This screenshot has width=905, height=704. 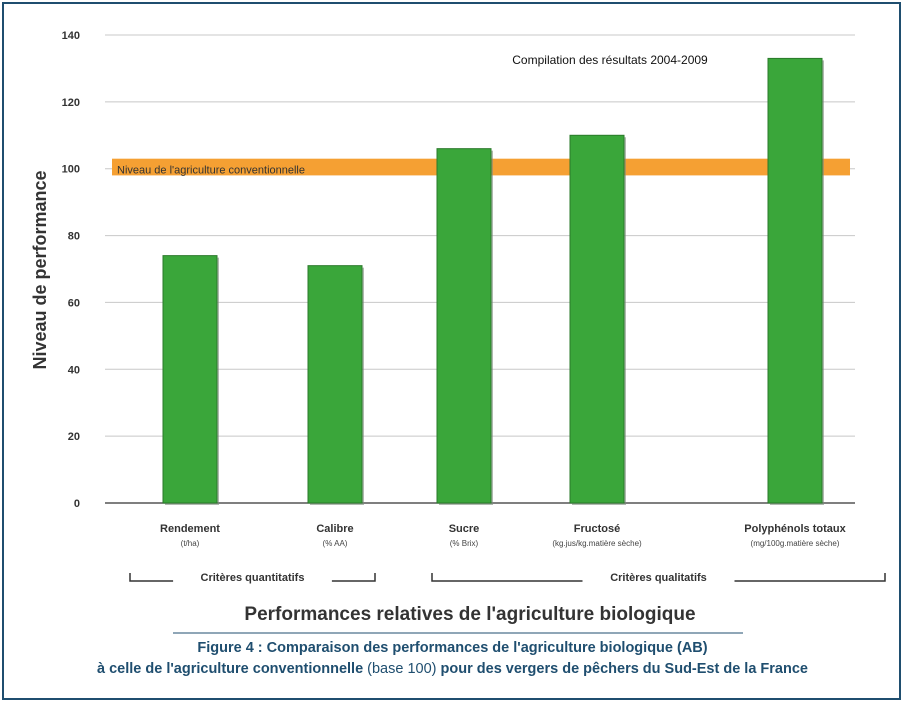 What do you see at coordinates (334, 529) in the screenshot?
I see `x-tick-label: Calibre` at bounding box center [334, 529].